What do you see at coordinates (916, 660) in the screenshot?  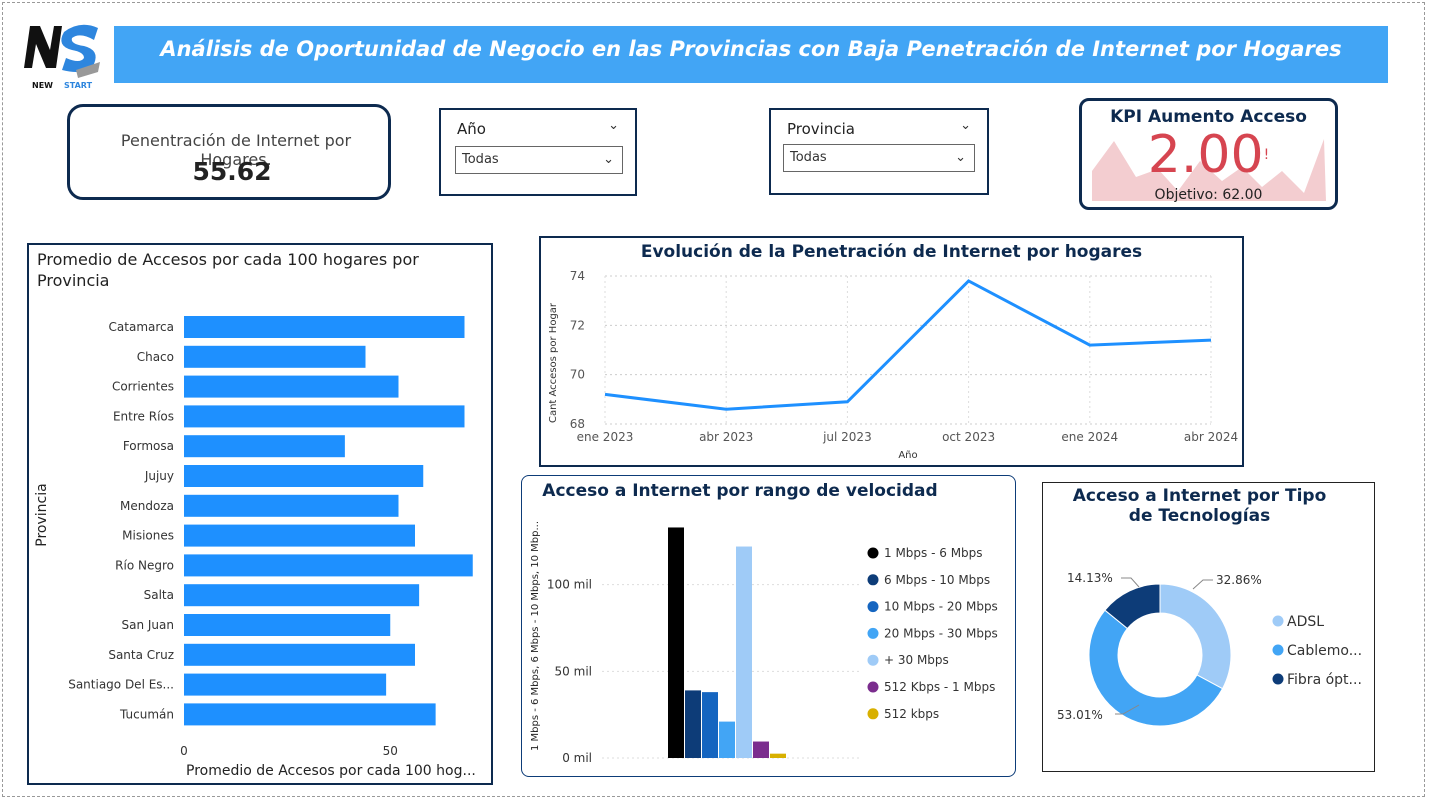 I see `legend-label: + 30 Mbps` at bounding box center [916, 660].